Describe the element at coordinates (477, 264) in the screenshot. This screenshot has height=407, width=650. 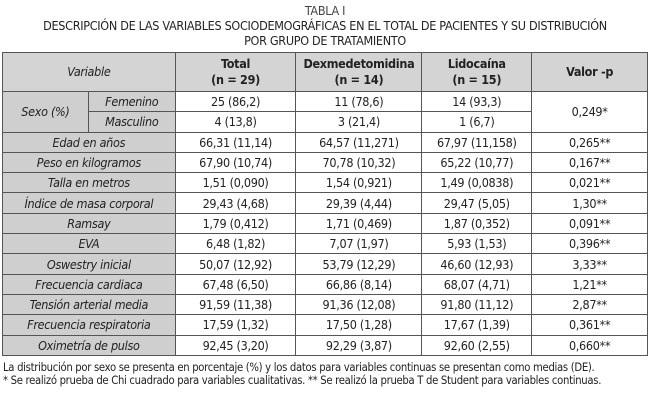
I see `cell-lido: 46,60 (12,93)` at that location.